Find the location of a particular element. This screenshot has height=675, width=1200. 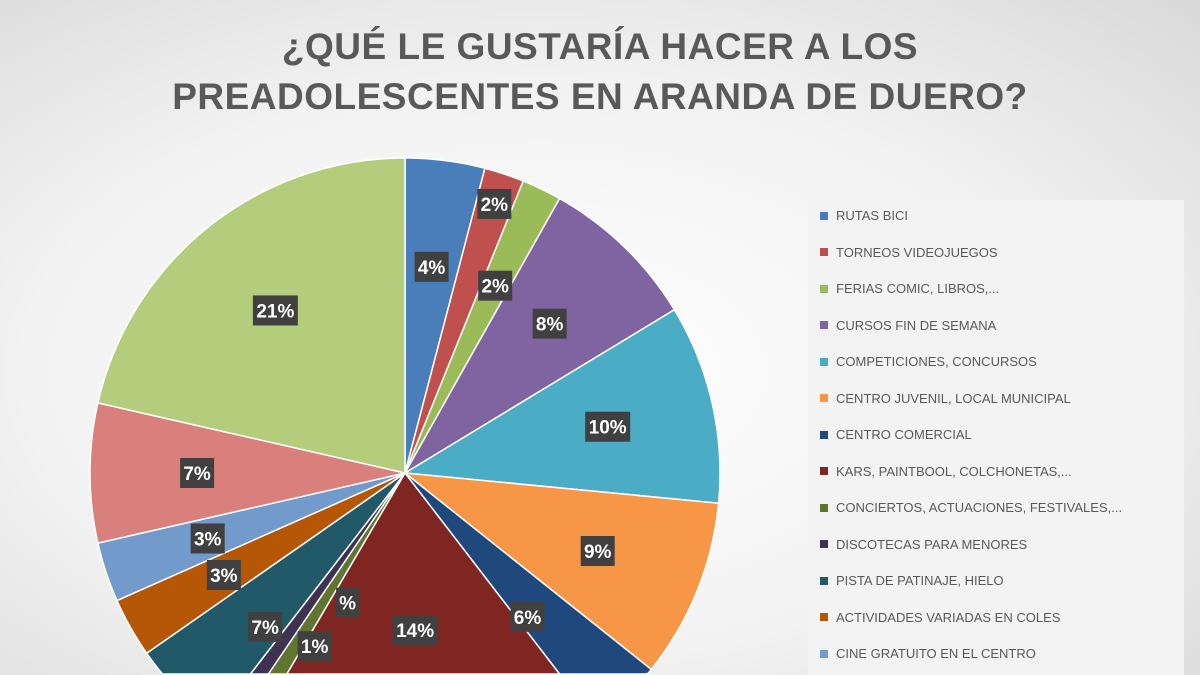

legend-item: DISCOTECAS PARA MENORES is located at coordinates (923, 544).